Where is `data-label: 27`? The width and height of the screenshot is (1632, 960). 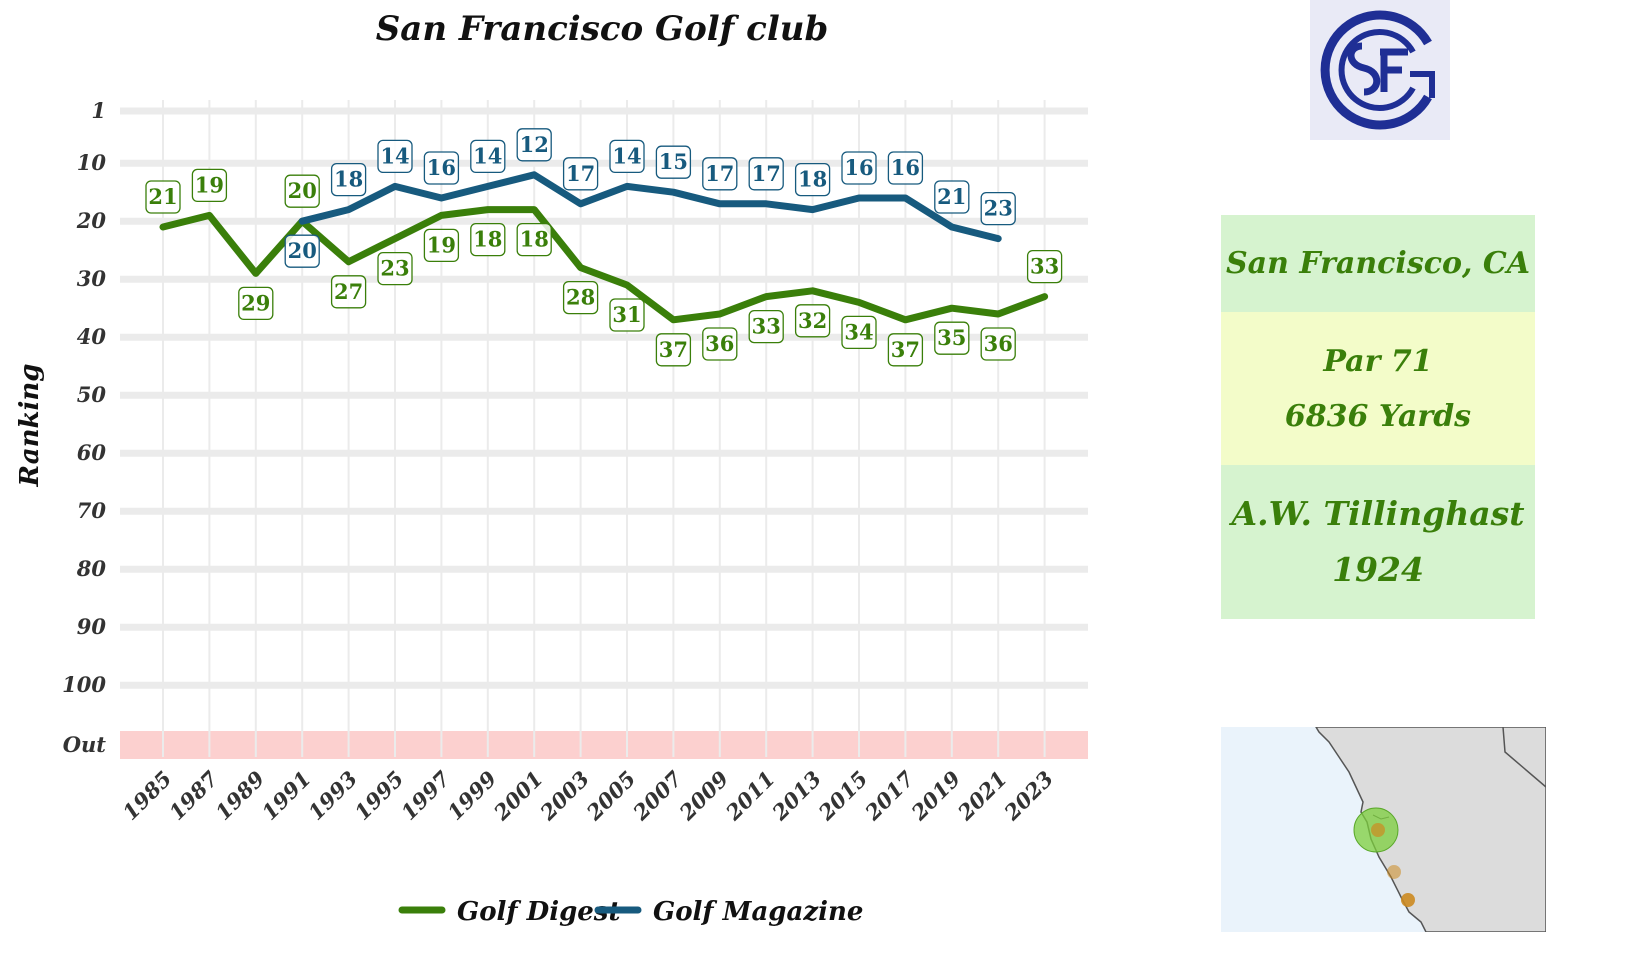
data-label: 27 is located at coordinates (348, 292).